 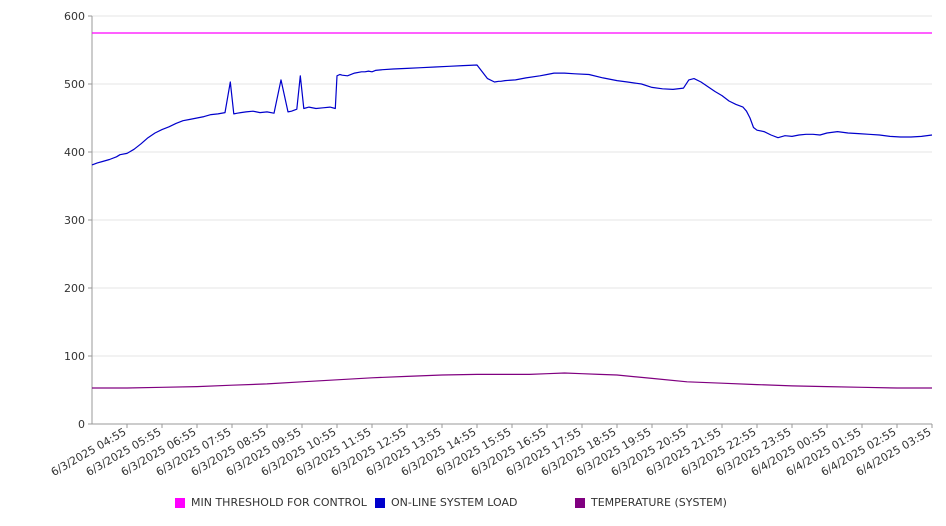 What do you see at coordinates (74, 16) in the screenshot?
I see `y-tick-label: 600` at bounding box center [74, 16].